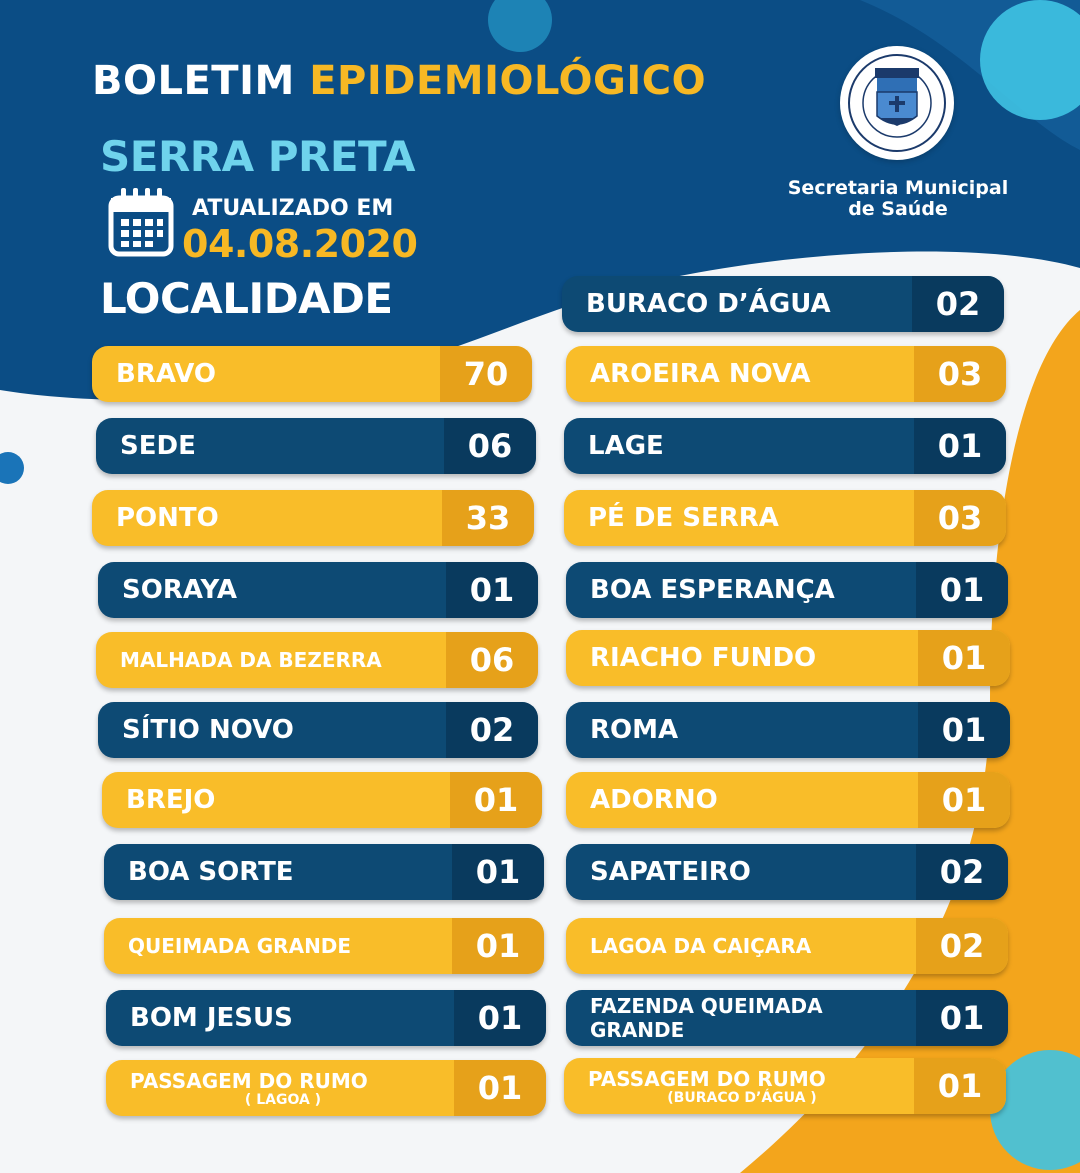 The width and height of the screenshot is (1080, 1173). Describe the element at coordinates (193, 81) in the screenshot. I see `title-part1: BOLETIM` at that location.